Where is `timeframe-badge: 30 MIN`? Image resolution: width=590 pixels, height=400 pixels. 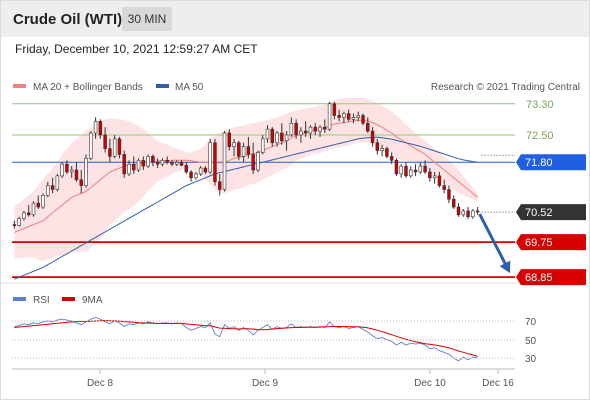
timeframe-badge: 30 MIN is located at coordinates (147, 19).